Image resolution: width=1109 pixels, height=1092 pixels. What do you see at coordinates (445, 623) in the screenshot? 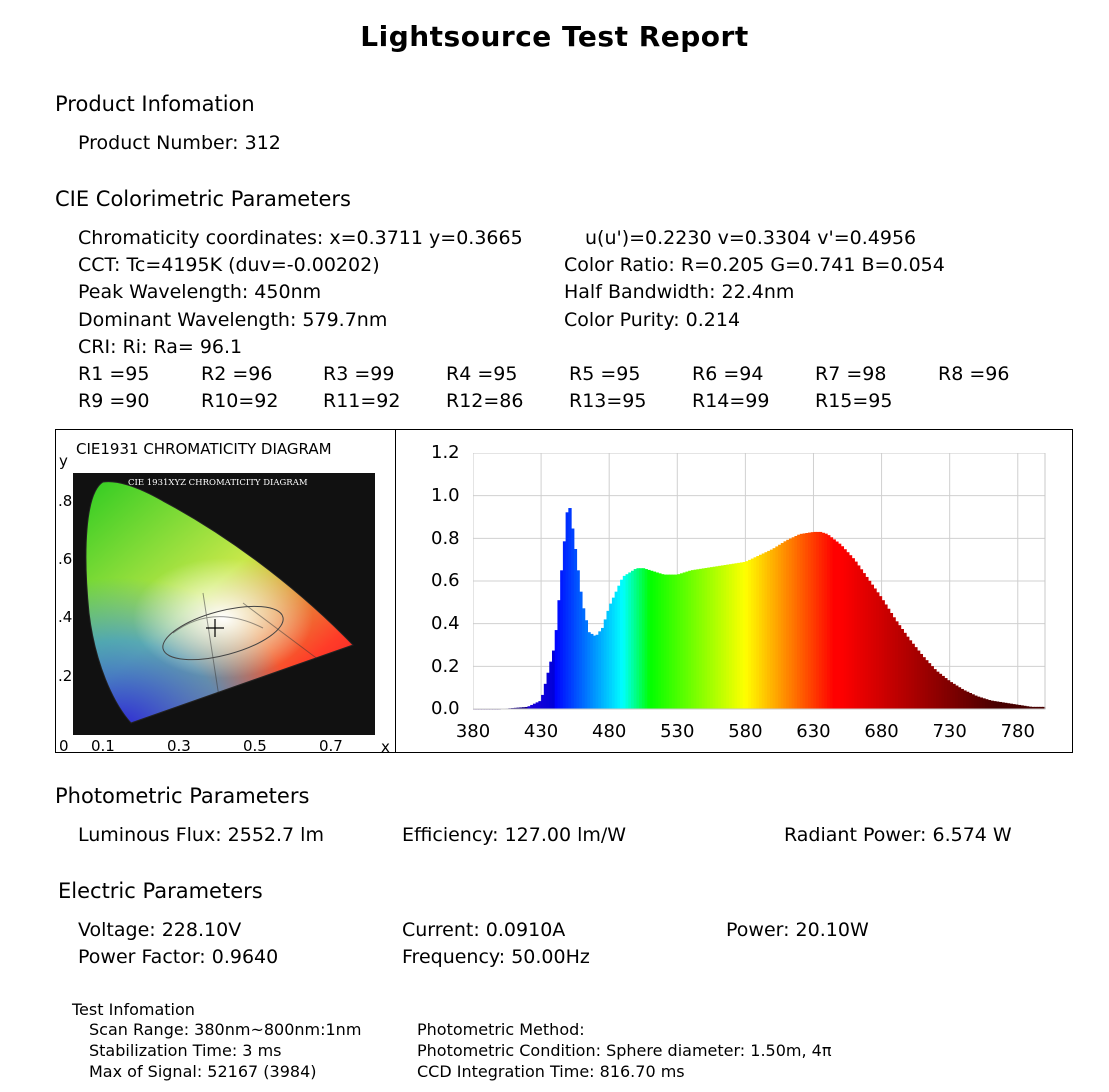
I see `spectrum-y-tick: 0.4` at bounding box center [445, 623].